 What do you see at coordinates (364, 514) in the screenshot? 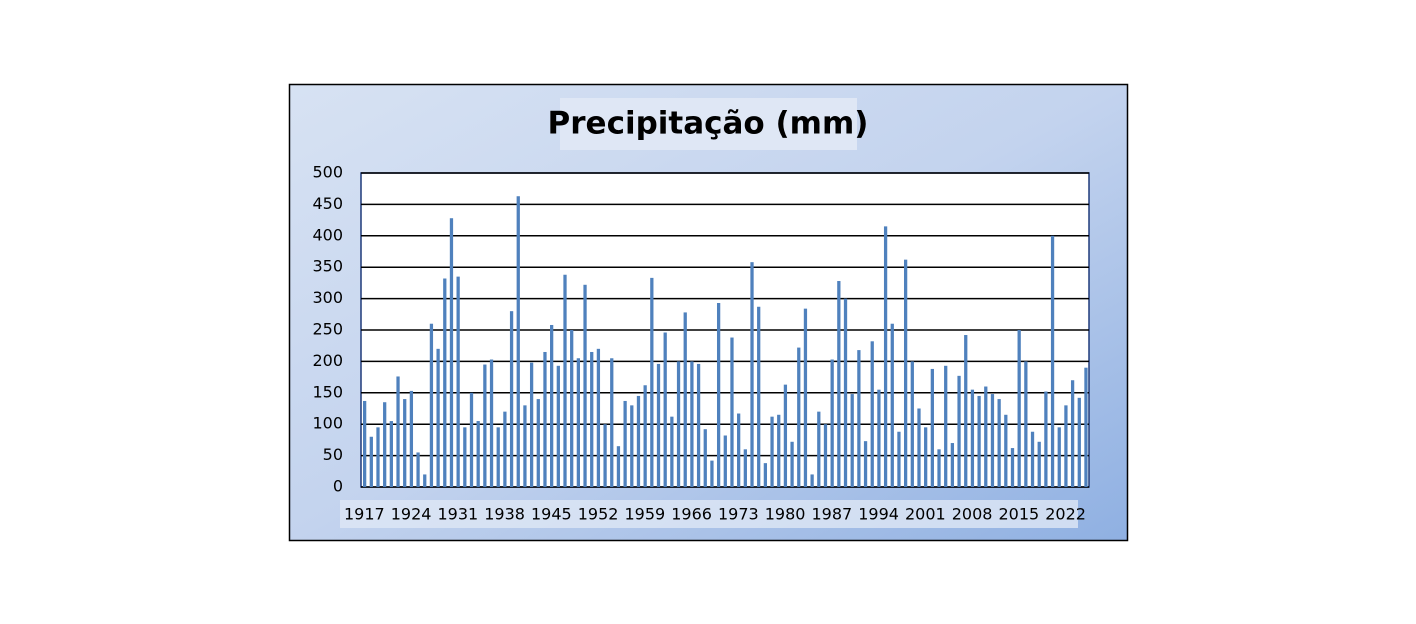
I see `x-tick-label: 1917` at bounding box center [364, 514].